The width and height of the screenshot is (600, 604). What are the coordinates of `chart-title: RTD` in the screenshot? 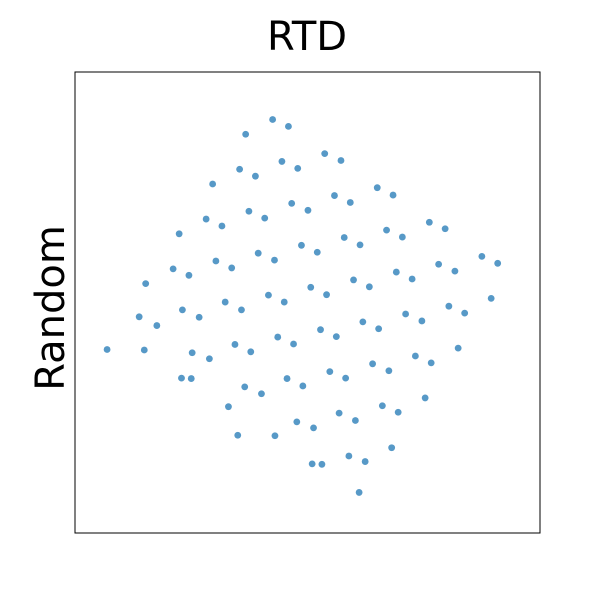 It's located at (307, 37).